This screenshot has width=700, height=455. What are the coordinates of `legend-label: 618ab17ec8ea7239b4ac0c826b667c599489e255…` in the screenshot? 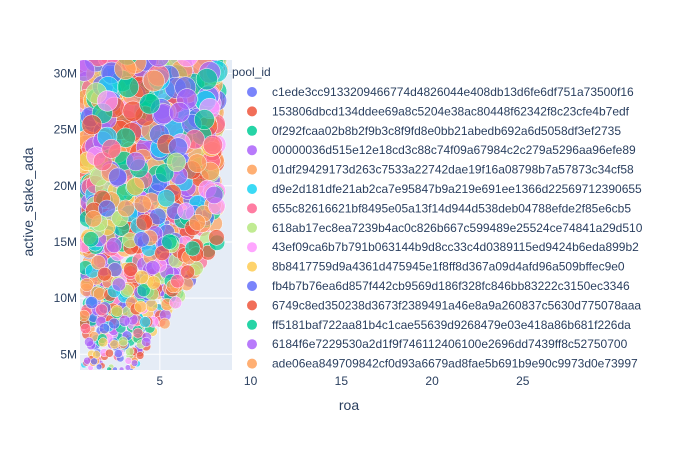 It's located at (457, 228).